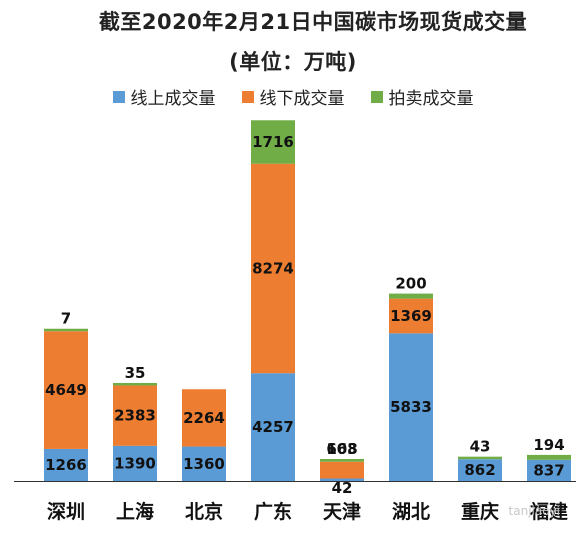 Image resolution: width=586 pixels, height=536 pixels. What do you see at coordinates (135, 373) in the screenshot?
I see `value-label-auction-1: 35` at bounding box center [135, 373].